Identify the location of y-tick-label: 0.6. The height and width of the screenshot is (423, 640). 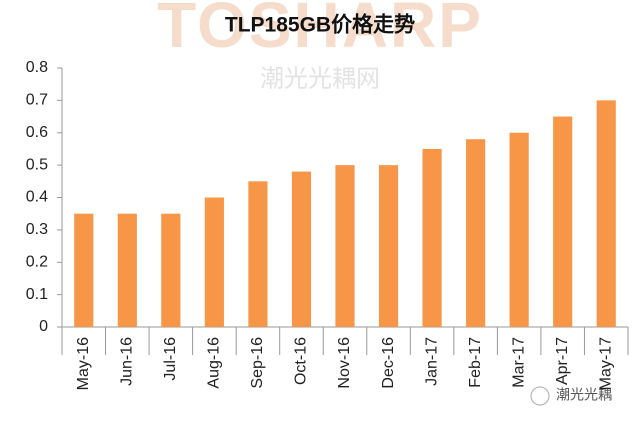
(37, 132).